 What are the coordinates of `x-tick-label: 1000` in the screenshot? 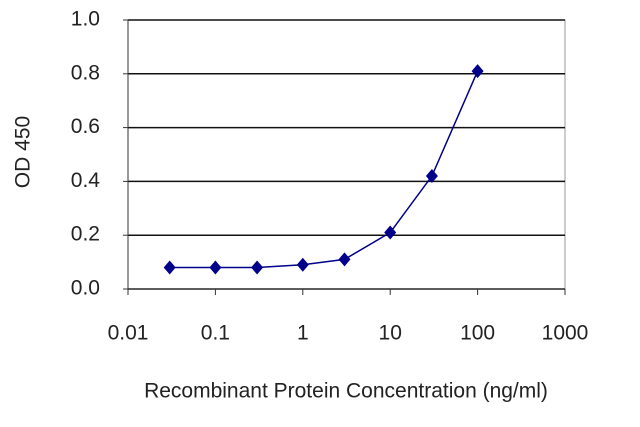 It's located at (565, 333).